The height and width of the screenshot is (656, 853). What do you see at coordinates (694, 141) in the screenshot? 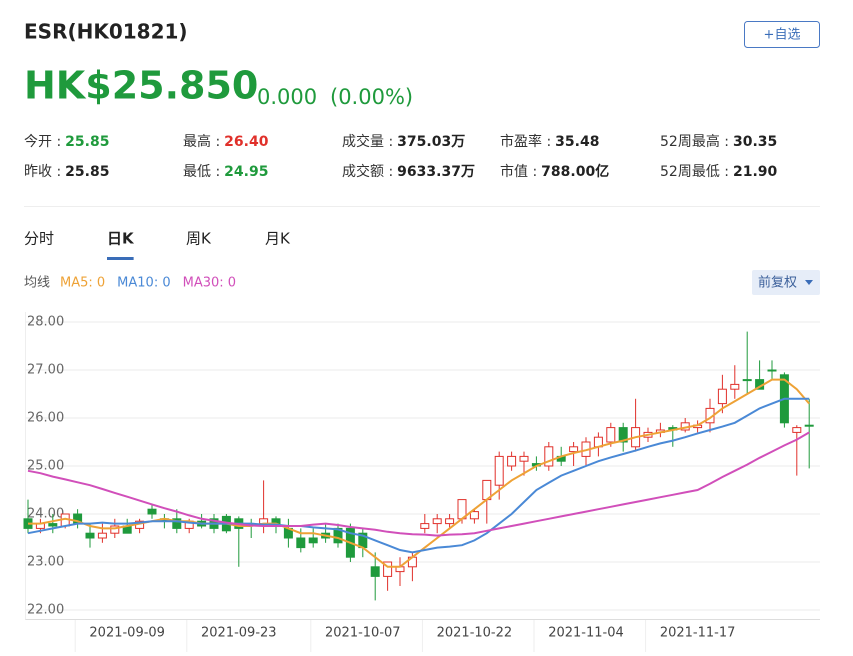
I see `stat-label: 52周最高 :` at bounding box center [694, 141].